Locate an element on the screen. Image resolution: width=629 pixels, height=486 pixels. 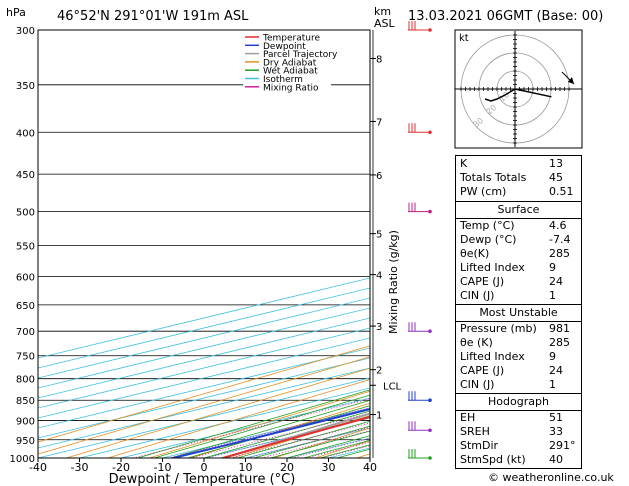
hodo-row-stmdir: StmDir 291° is located at coordinates (518, 445).